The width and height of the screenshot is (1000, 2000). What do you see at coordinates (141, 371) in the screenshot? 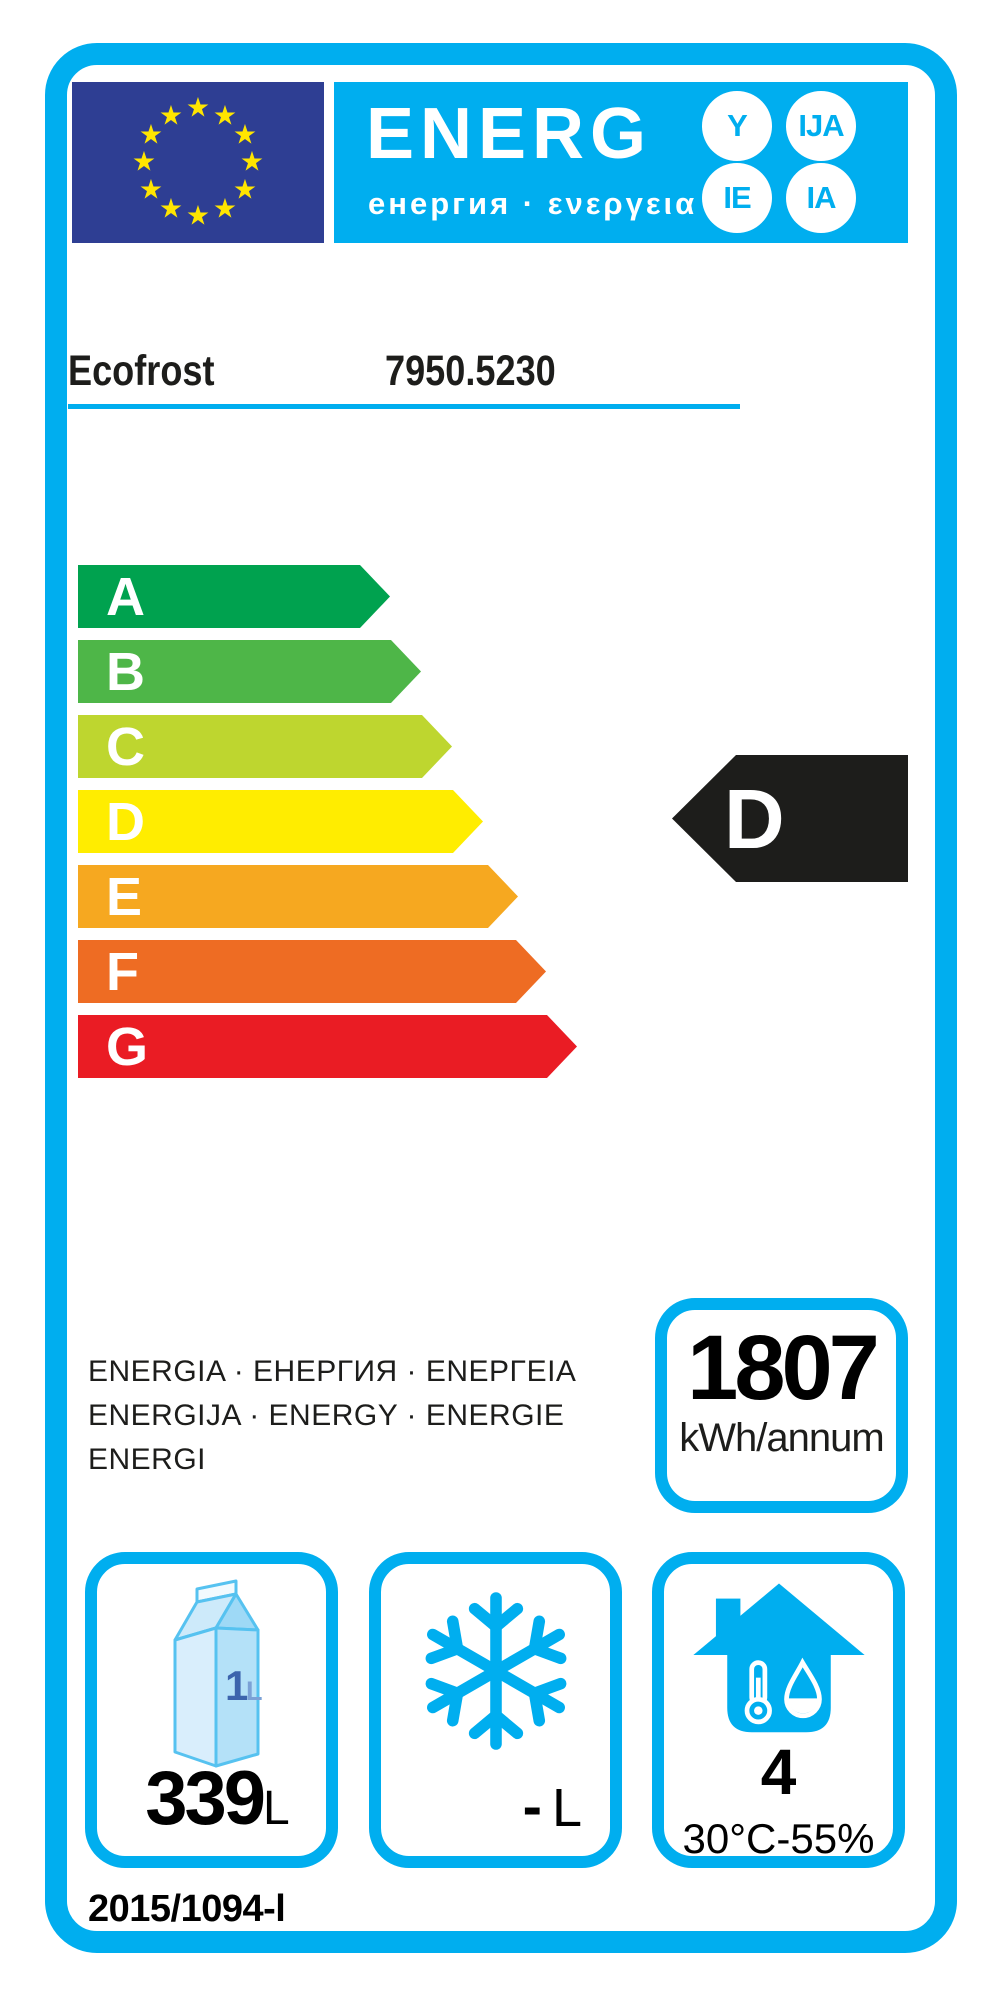
I see `brand-name: Ecofrost` at bounding box center [141, 371].